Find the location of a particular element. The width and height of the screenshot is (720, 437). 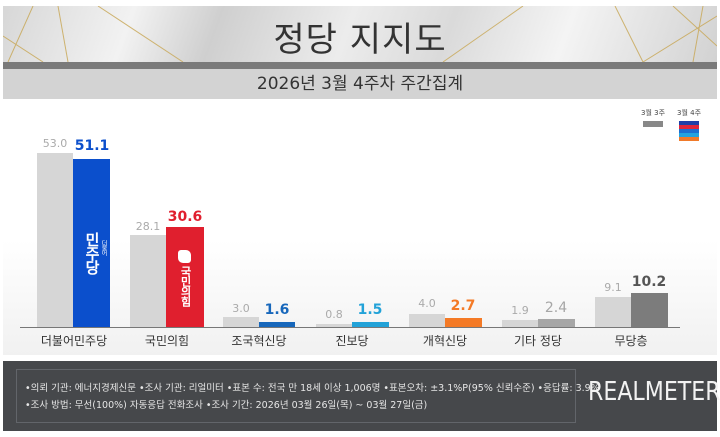

page-subtitle: 2026년 3월 4주차 주간집계 is located at coordinates (360, 84).